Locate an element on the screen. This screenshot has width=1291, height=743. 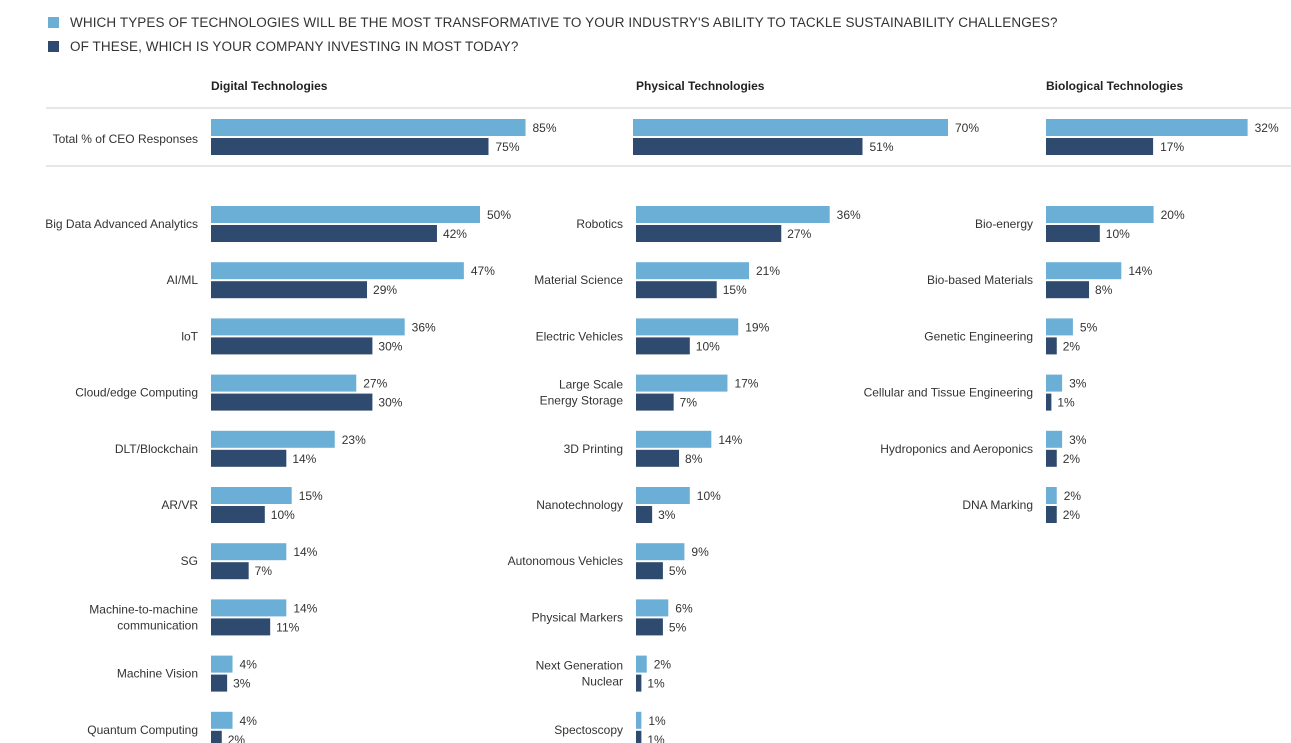
panel-title-biological: Biological Technologies is located at coordinates (1114, 86).